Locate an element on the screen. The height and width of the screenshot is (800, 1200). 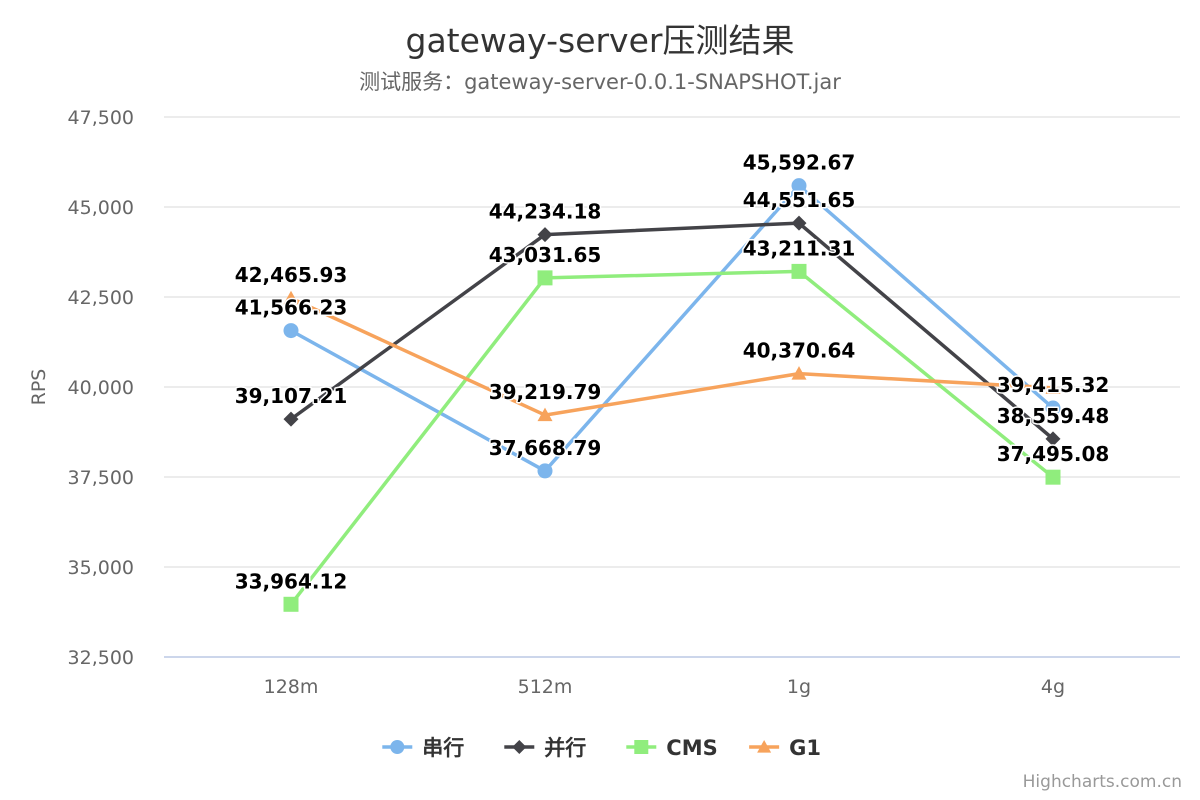
data-label-halo: 38,559.48 is located at coordinates (1053, 416).